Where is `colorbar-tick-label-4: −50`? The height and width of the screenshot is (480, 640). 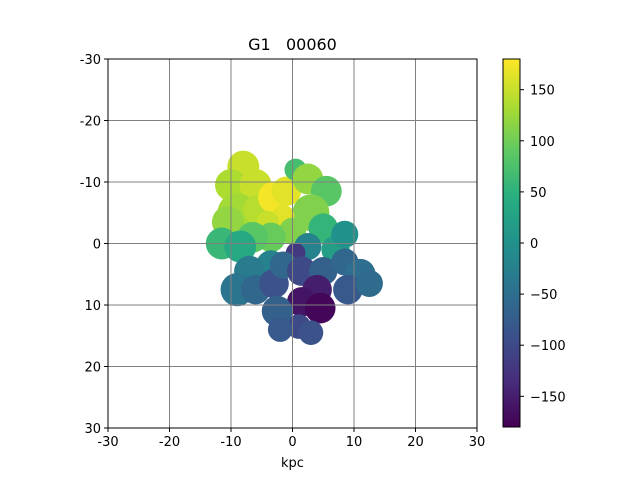
colorbar-tick-label-4: −50 is located at coordinates (543, 295).